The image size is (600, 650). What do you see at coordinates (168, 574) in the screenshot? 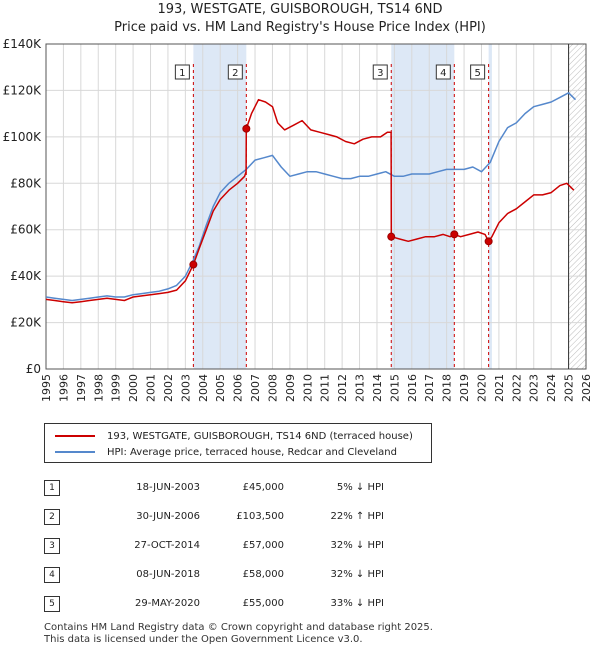
I see `sale-date: 08-JUN-2018` at bounding box center [168, 574].